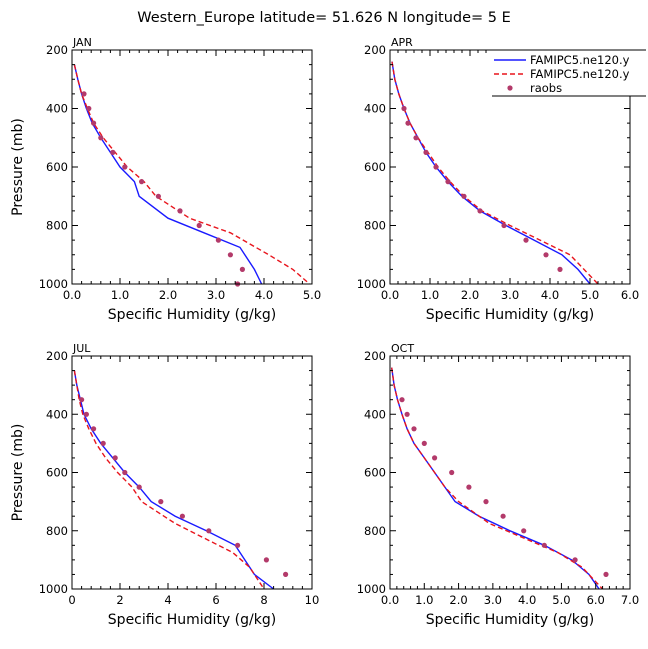 The width and height of the screenshot is (648, 649). Describe the element at coordinates (71, 600) in the screenshot. I see `x-tick-label: 0` at that location.